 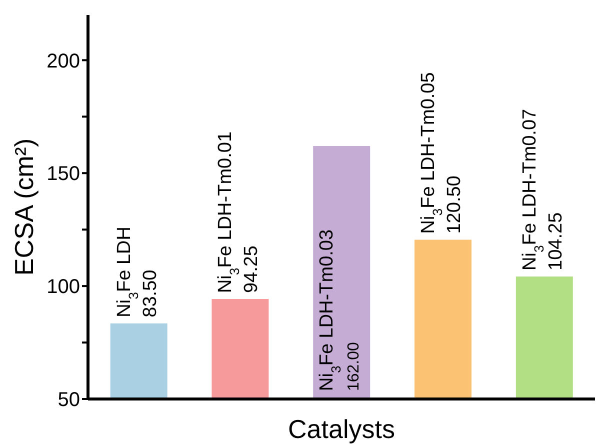 I want to click on y-tick-label: 100, so click(x=63, y=287).